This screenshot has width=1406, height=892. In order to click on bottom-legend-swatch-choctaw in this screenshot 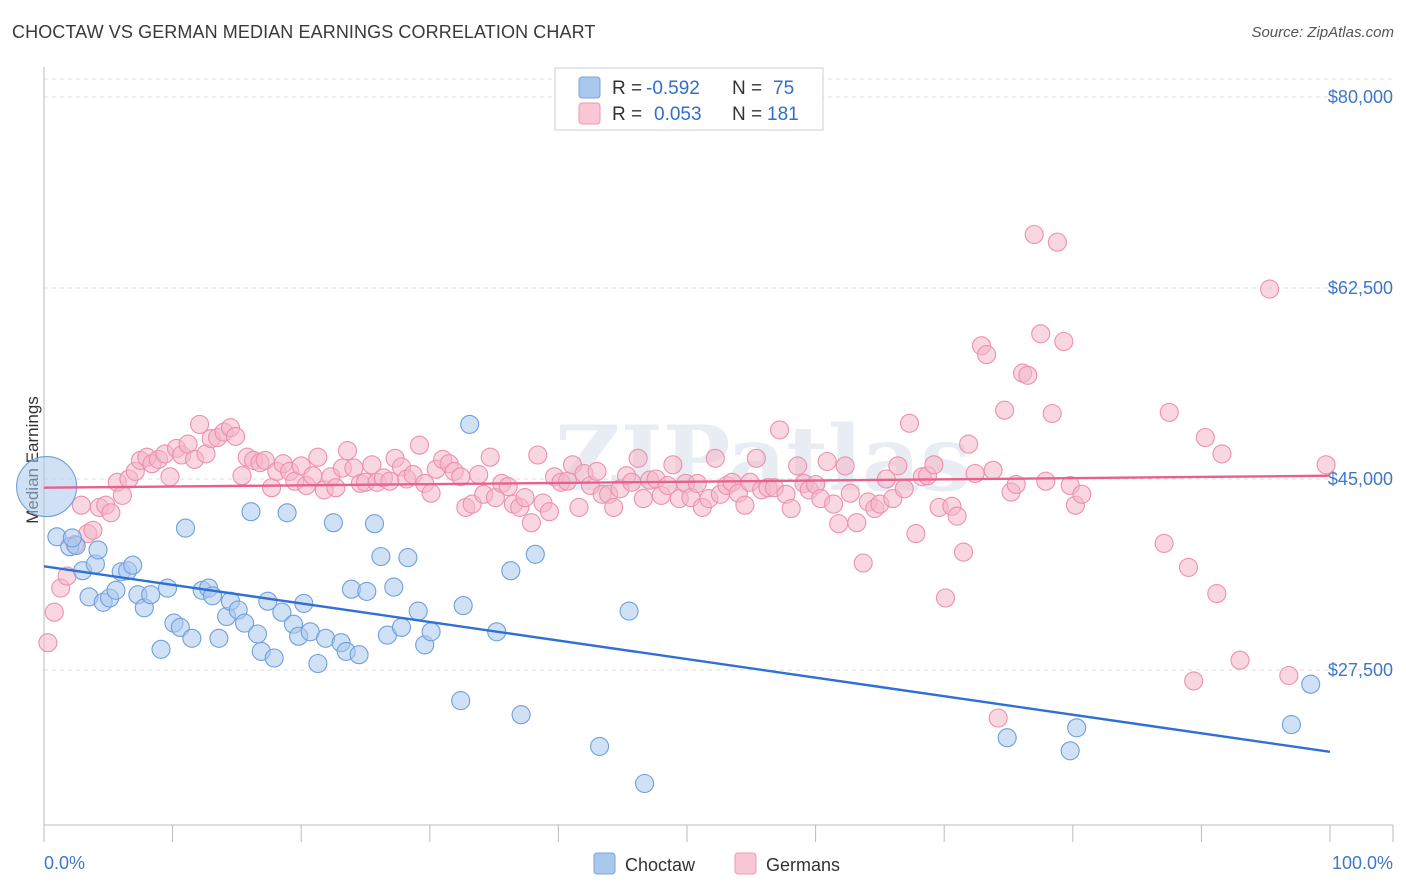, I will do `click(604, 863)`.